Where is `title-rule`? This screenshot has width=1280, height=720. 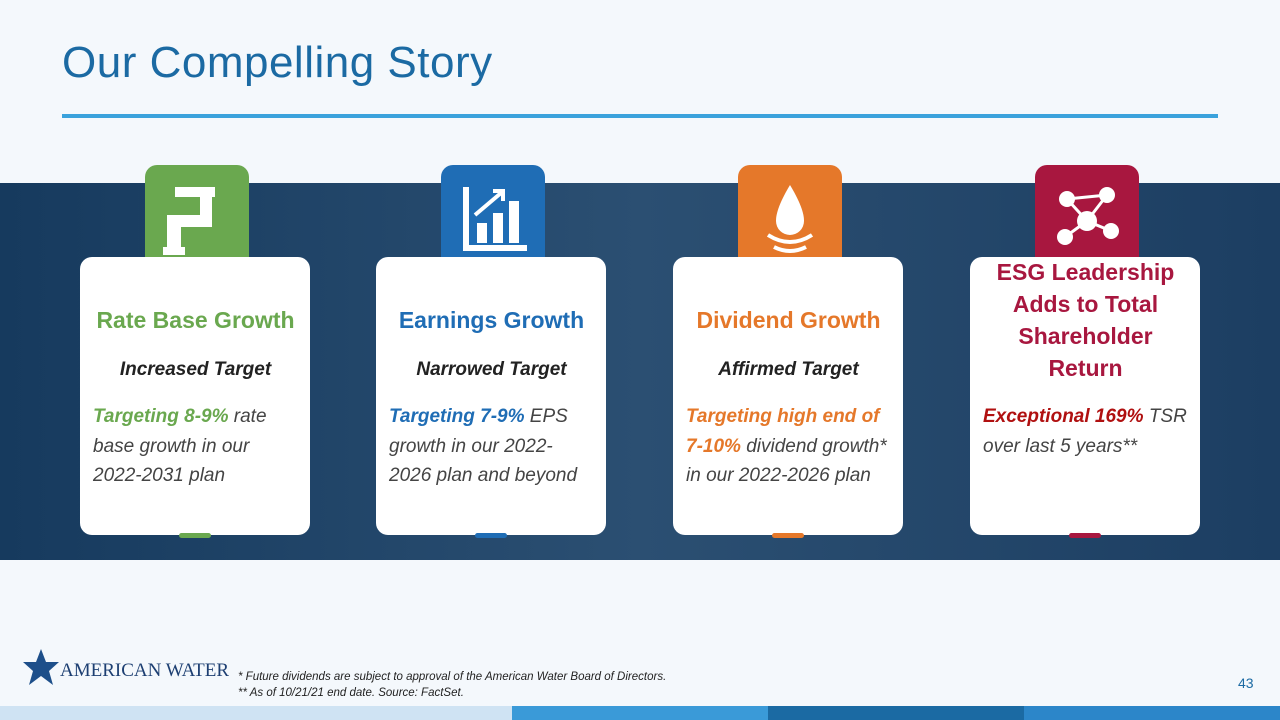 title-rule is located at coordinates (640, 116).